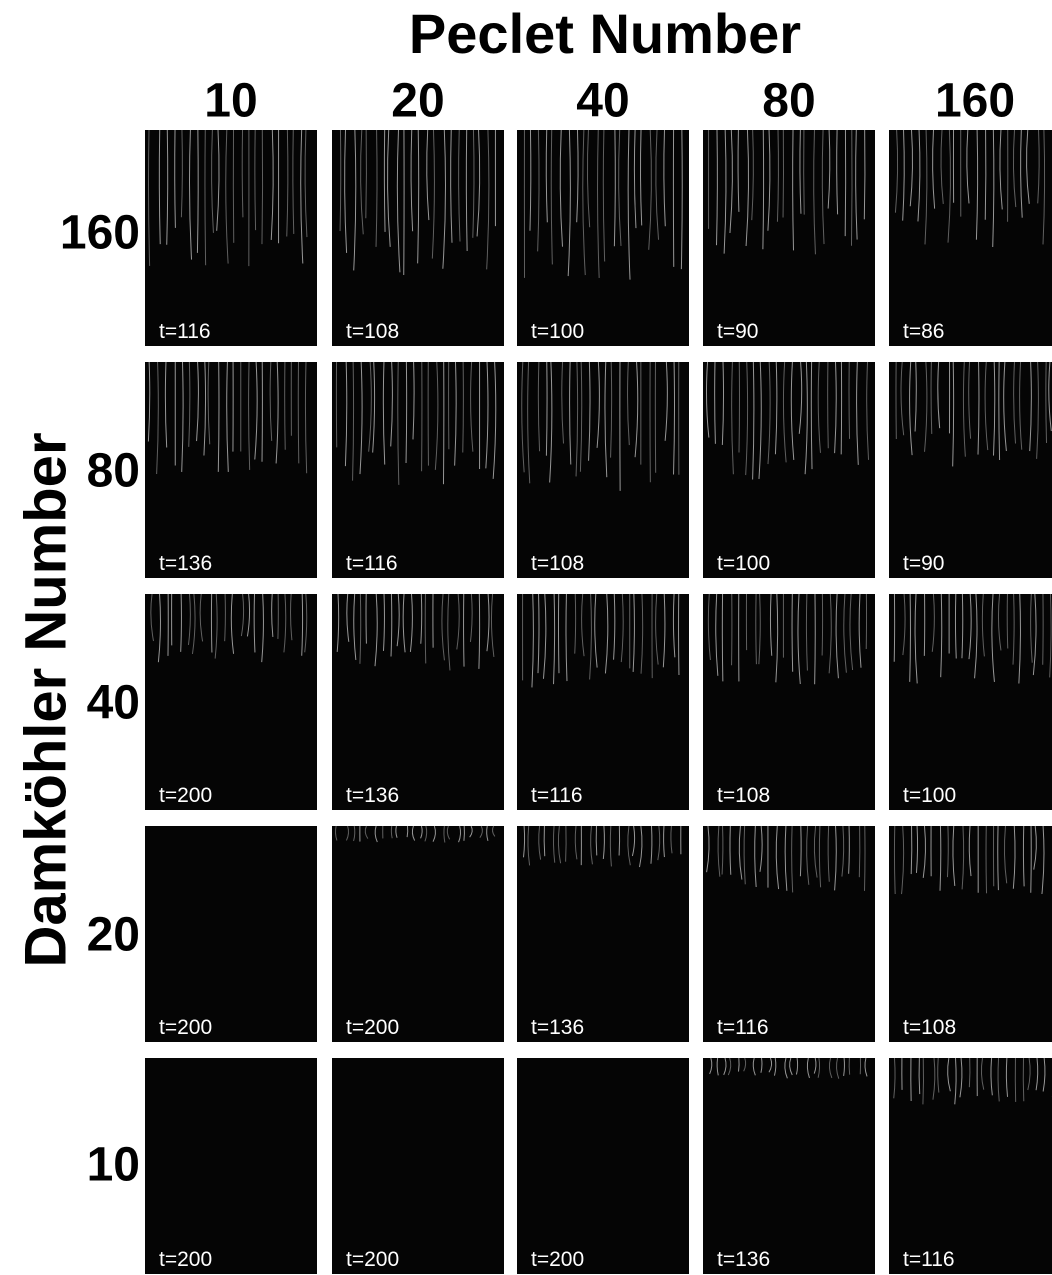  What do you see at coordinates (185, 331) in the screenshot?
I see `cell-label: t=116` at bounding box center [185, 331].